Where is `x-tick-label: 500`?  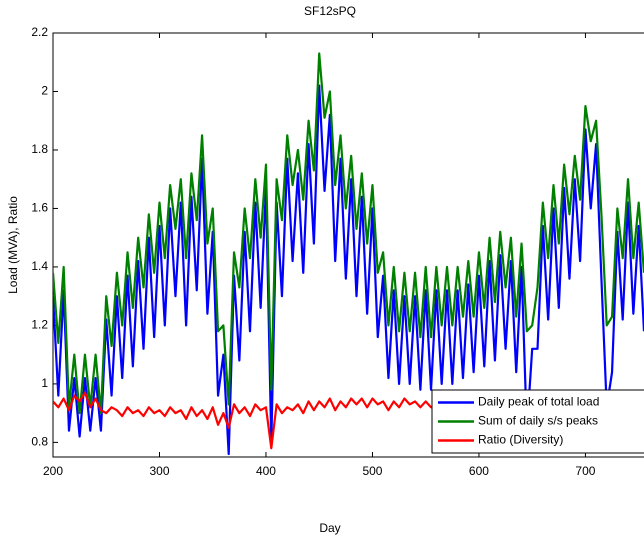
x-tick-label: 500 is located at coordinates (372, 471).